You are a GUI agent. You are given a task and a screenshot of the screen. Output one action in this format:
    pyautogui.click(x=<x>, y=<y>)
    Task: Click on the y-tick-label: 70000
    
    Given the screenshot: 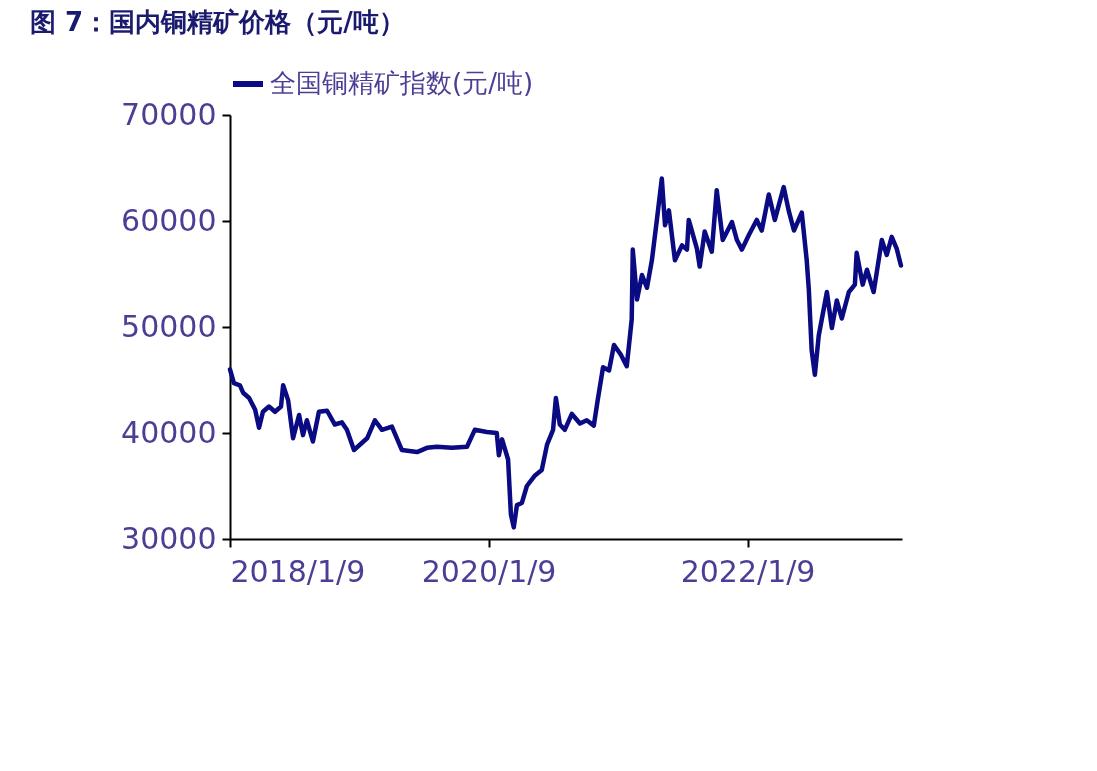 What is the action you would take?
    pyautogui.click(x=169, y=114)
    